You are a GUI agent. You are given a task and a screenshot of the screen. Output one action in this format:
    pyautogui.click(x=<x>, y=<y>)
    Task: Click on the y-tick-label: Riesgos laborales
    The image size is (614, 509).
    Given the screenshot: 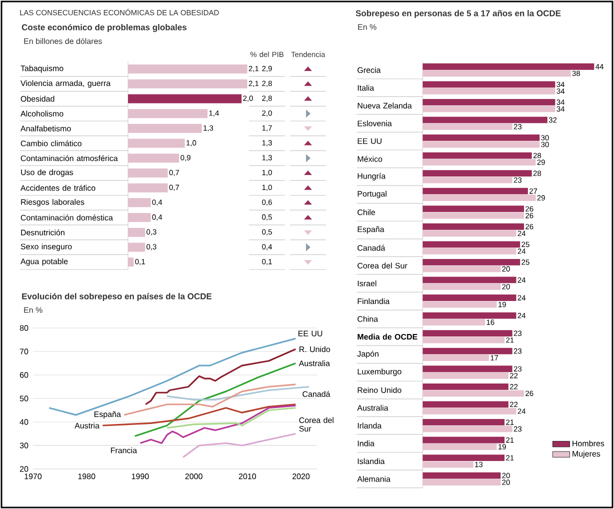 What is the action you would take?
    pyautogui.click(x=52, y=202)
    